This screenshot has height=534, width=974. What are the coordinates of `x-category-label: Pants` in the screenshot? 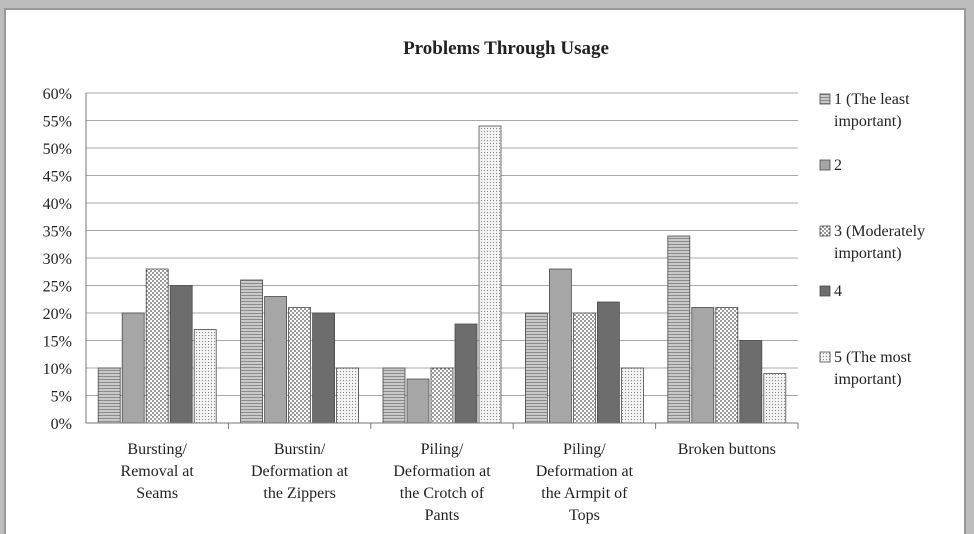 It's located at (442, 515).